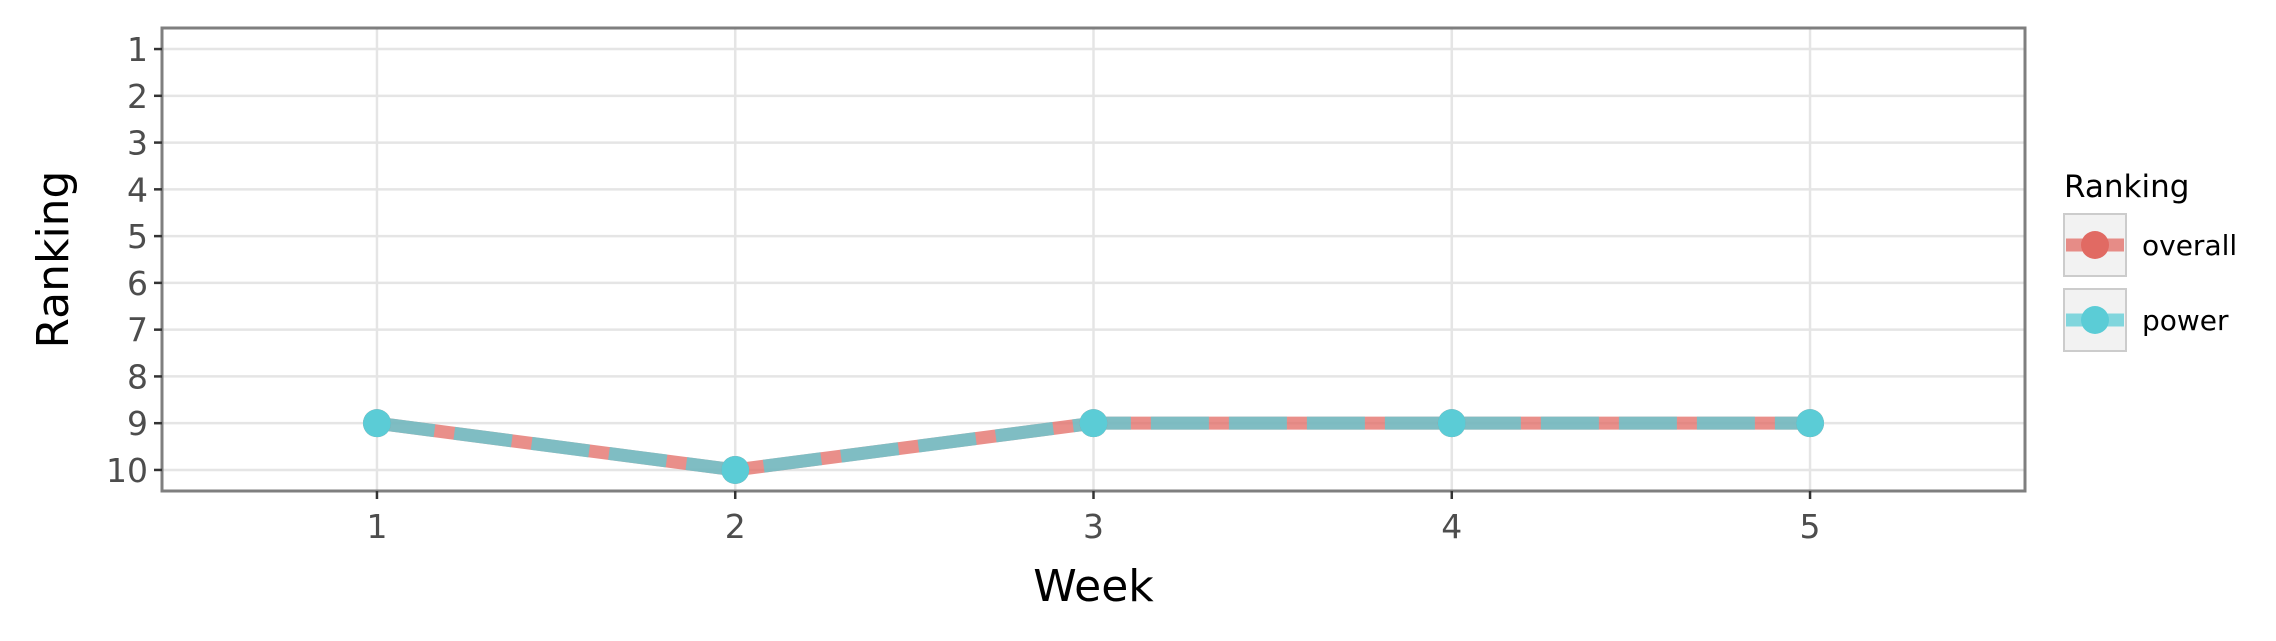 Image resolution: width=2276 pixels, height=641 pixels. What do you see at coordinates (137, 283) in the screenshot?
I see `y-tick-label: 6` at bounding box center [137, 283].